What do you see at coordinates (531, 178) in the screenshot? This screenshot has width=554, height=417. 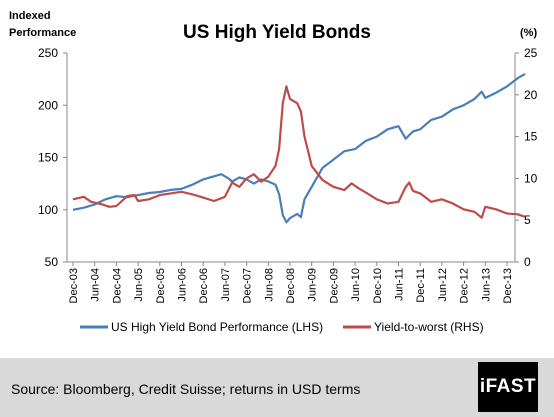 I see `right-tick-label: 10` at bounding box center [531, 178].